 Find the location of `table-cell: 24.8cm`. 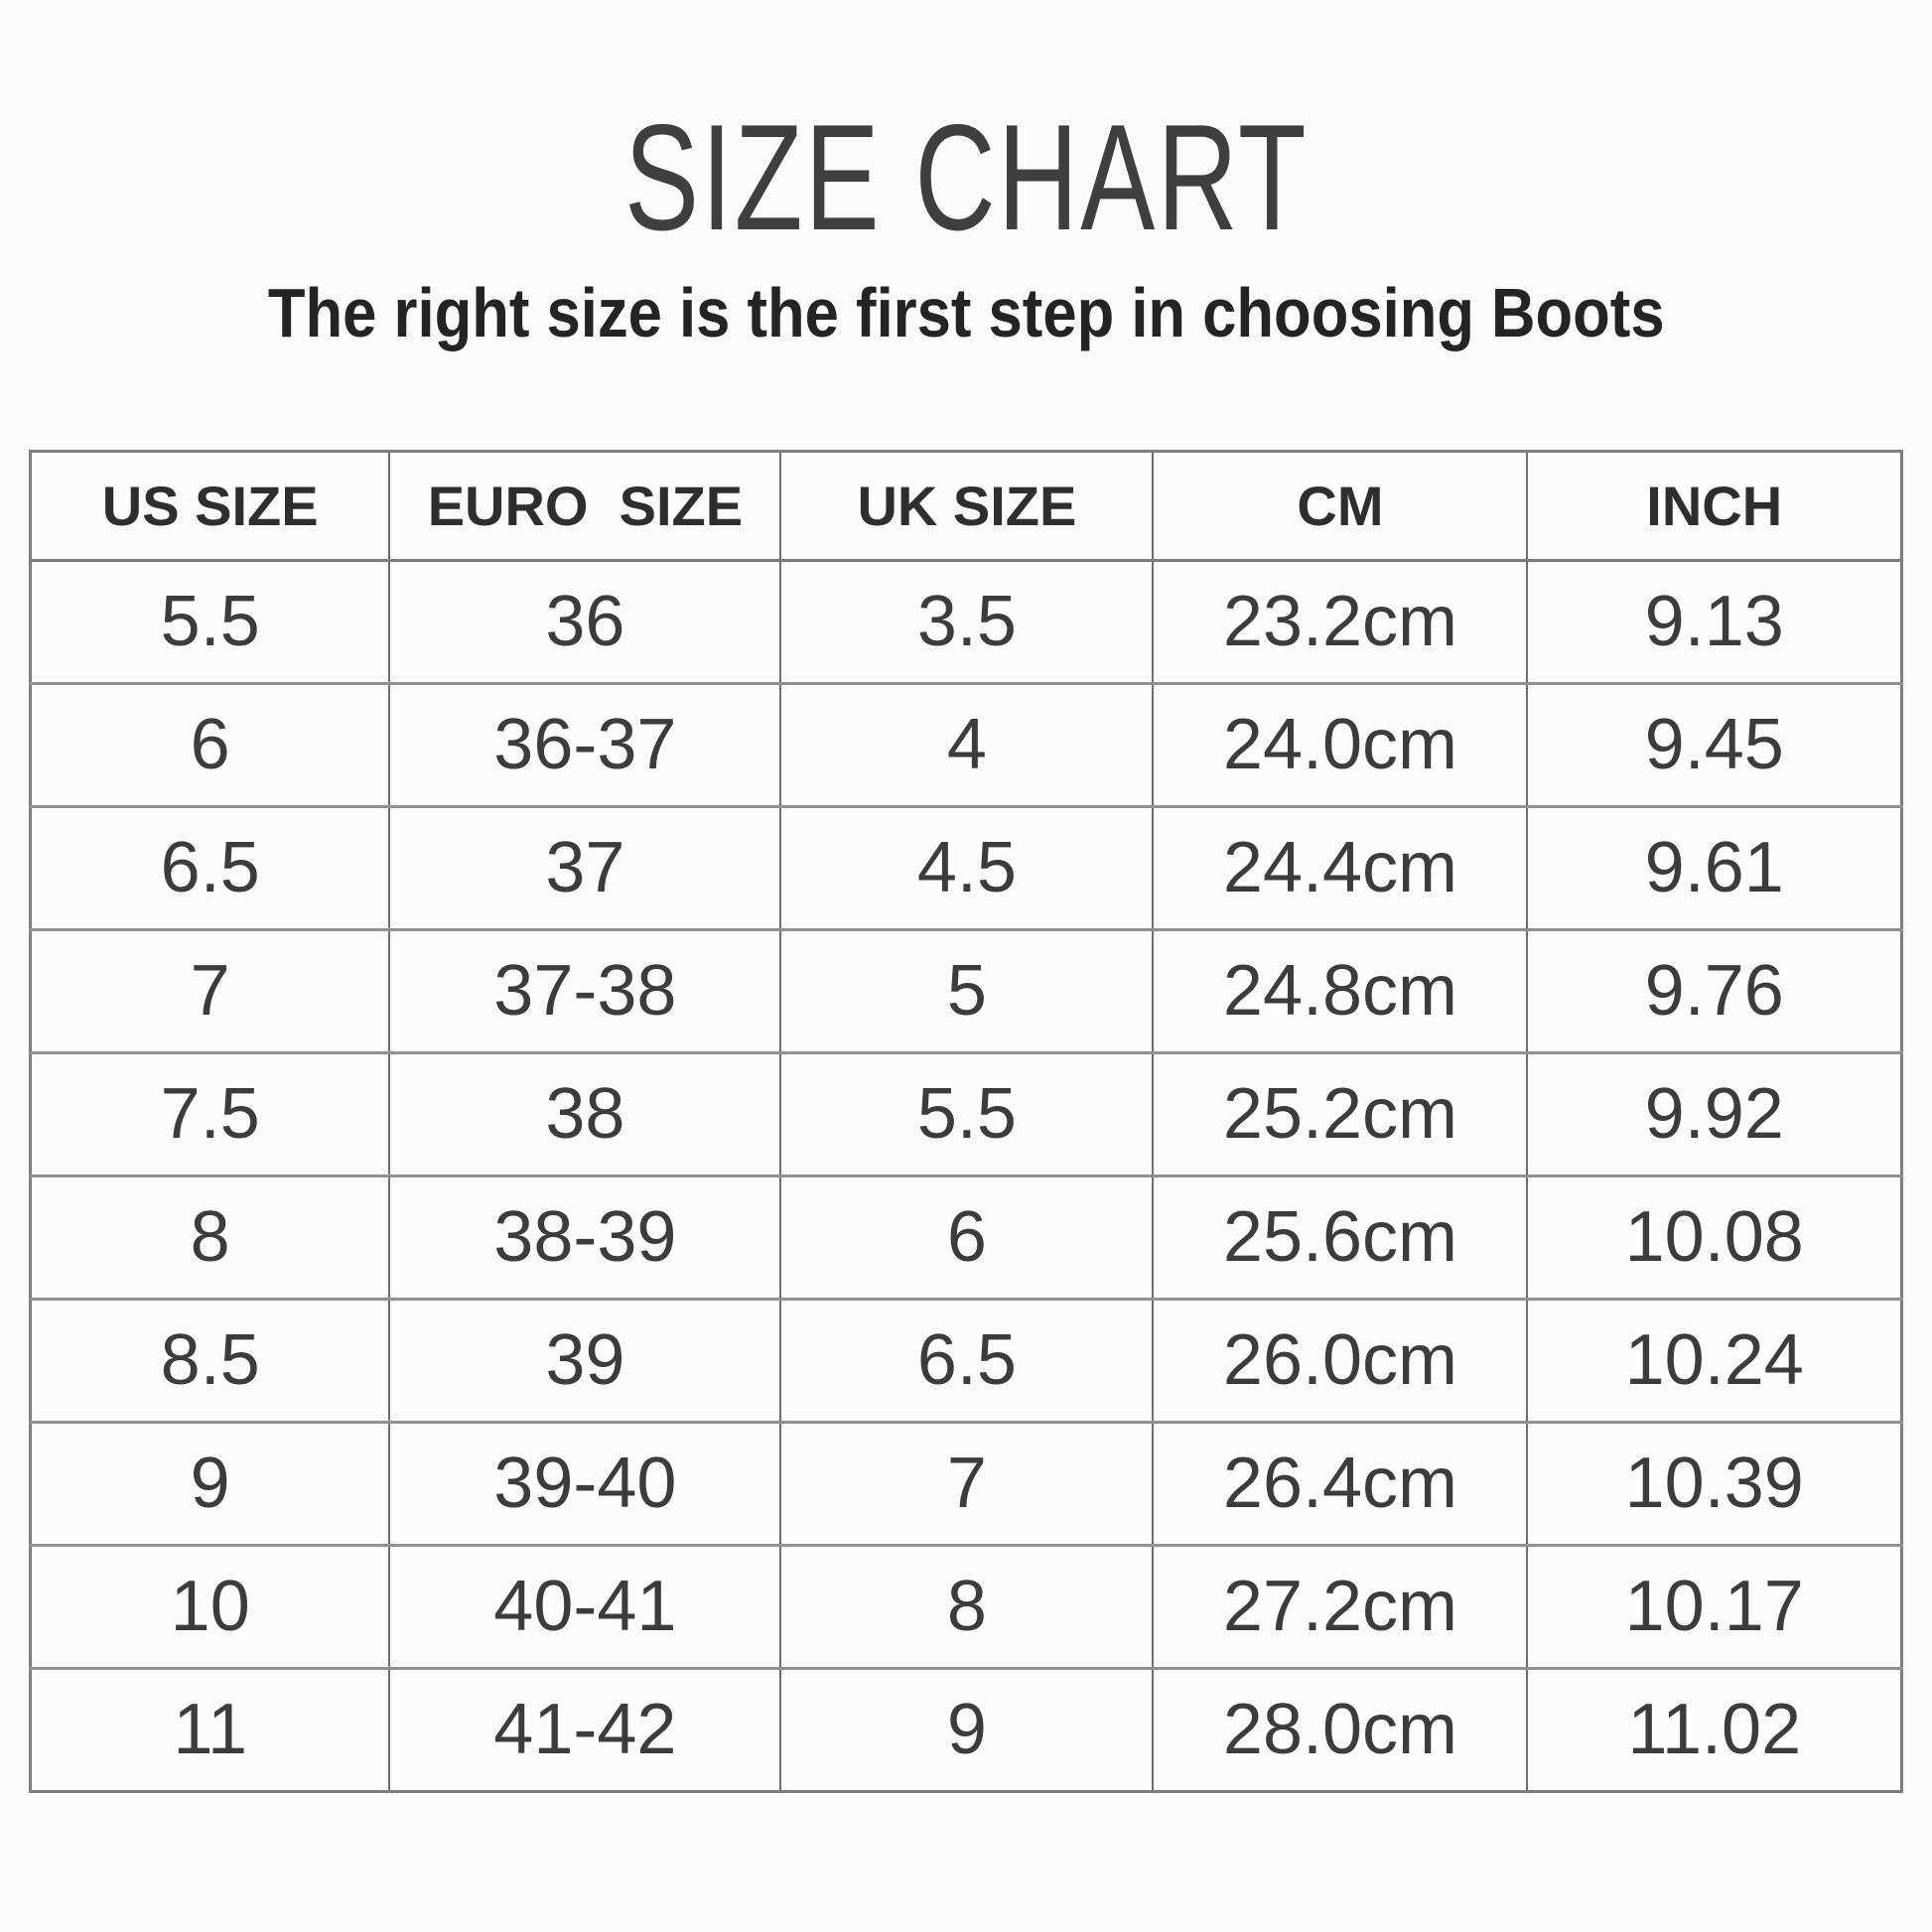

table-cell: 24.8cm is located at coordinates (1340, 991).